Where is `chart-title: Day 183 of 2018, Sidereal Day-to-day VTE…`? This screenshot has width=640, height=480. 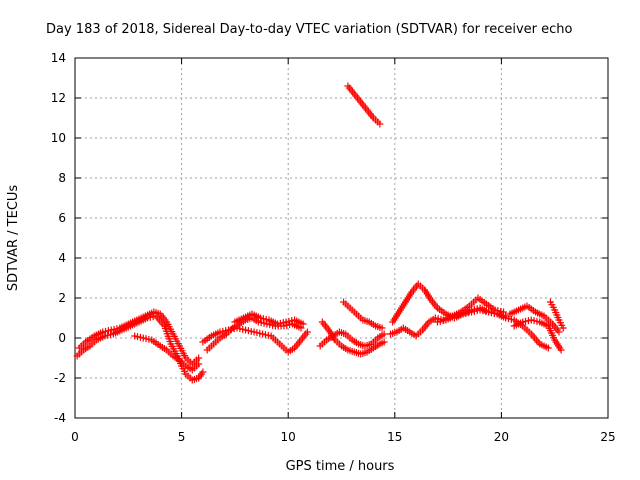
chart-title: Day 183 of 2018, Sidereal Day-to-day VTE… is located at coordinates (309, 29).